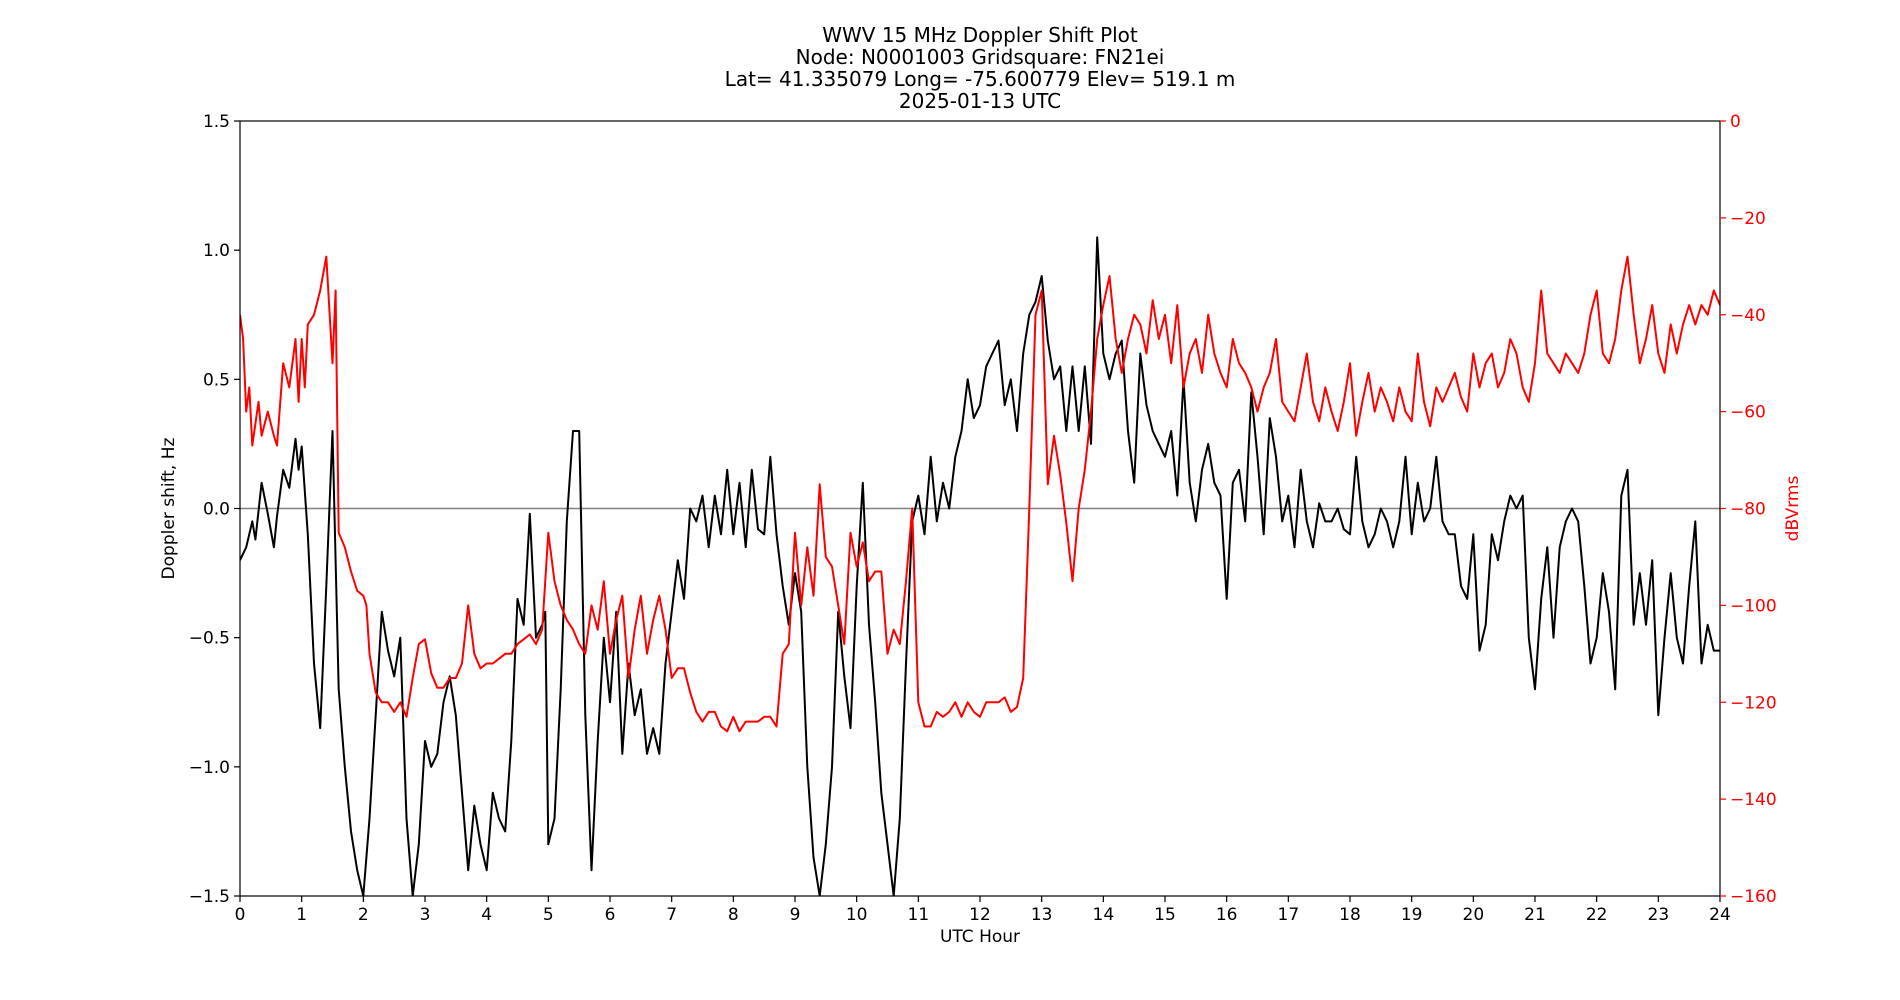  Describe the element at coordinates (1535, 915) in the screenshot. I see `x-tick-label: 21` at that location.